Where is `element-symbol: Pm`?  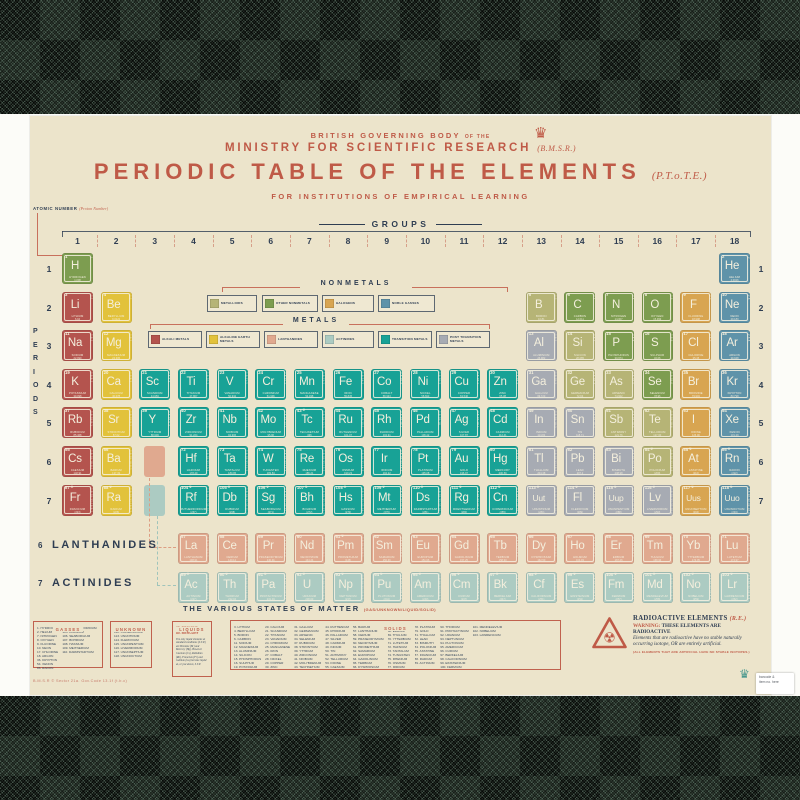 element-symbol: Pm is located at coordinates (345, 546).